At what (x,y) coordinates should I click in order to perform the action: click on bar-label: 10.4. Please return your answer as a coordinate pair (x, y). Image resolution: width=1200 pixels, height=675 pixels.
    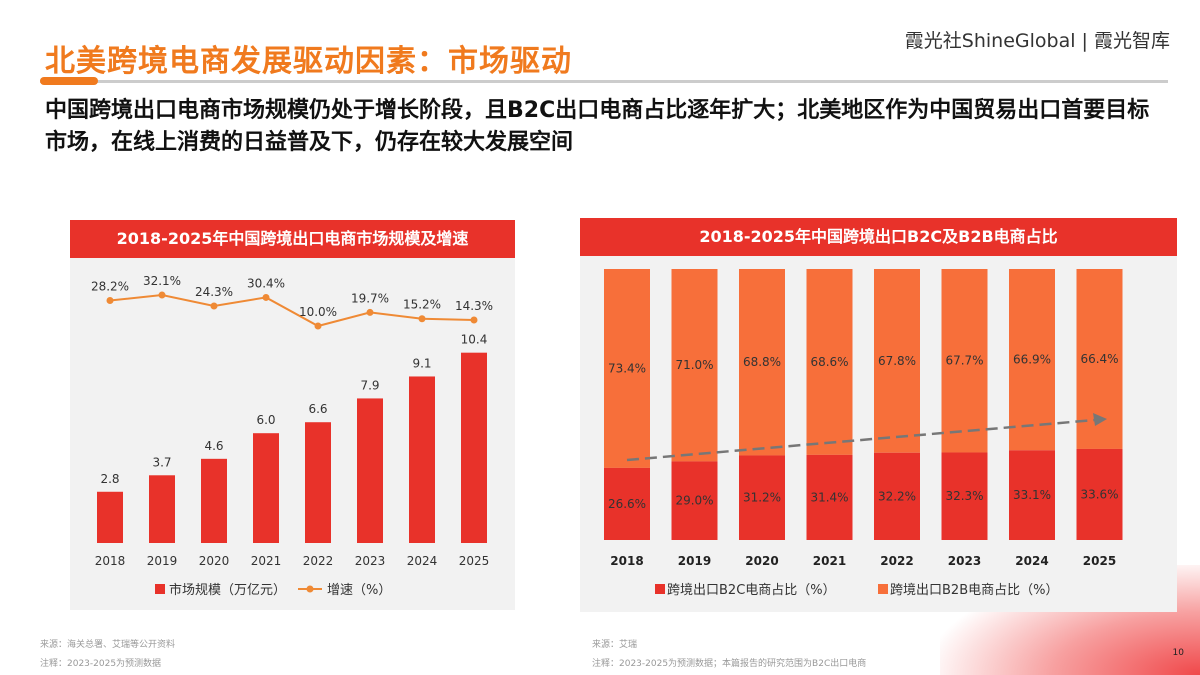
    Looking at the image, I should click on (474, 340).